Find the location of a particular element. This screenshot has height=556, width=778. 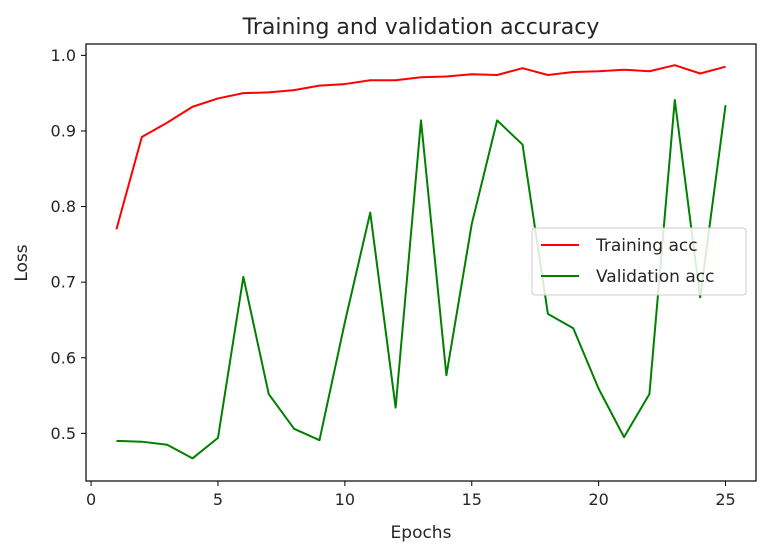

x-tick-label: 5 is located at coordinates (218, 499).